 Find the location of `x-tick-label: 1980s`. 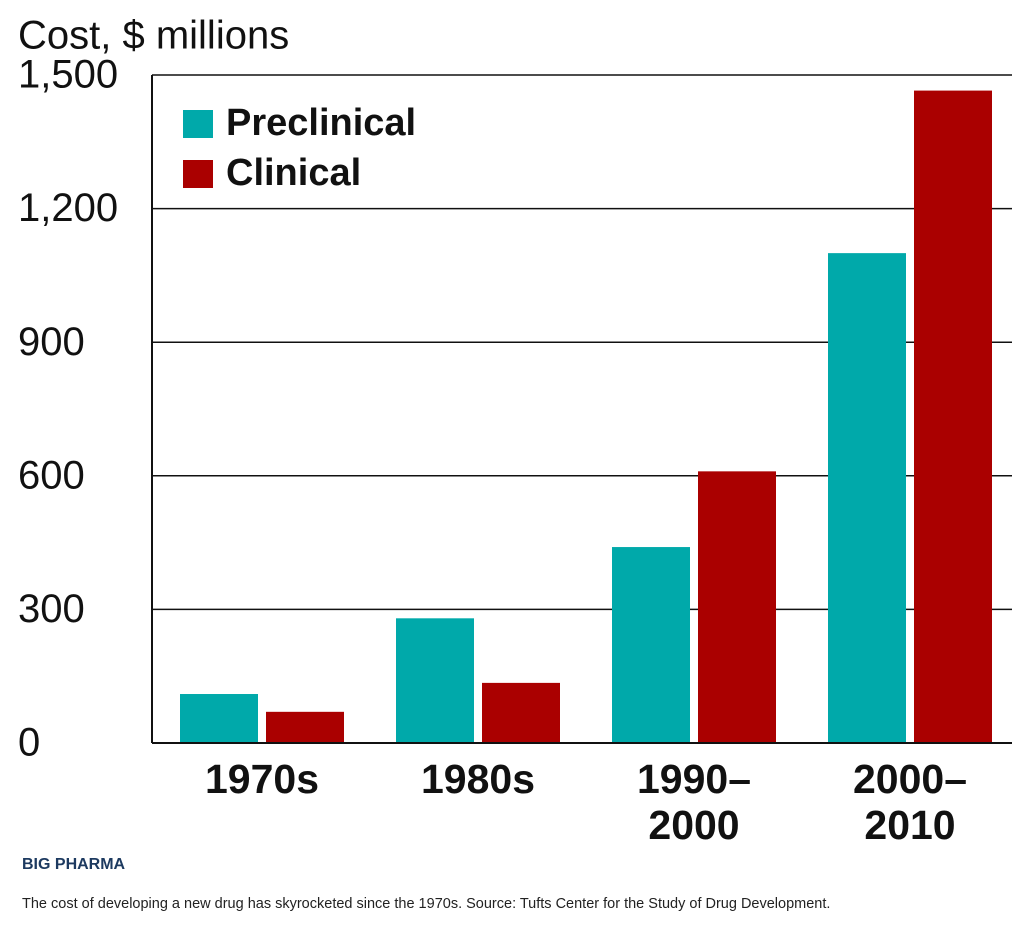

x-tick-label: 1980s is located at coordinates (477, 779).